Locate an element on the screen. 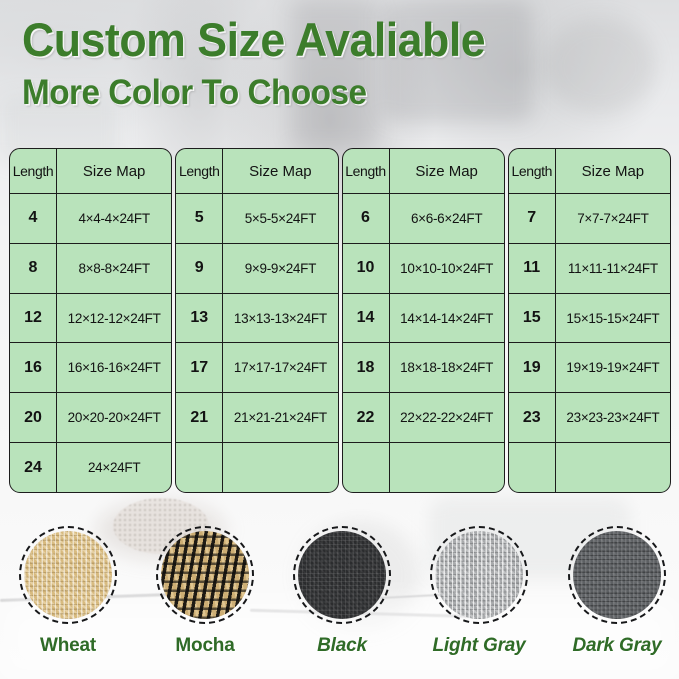 Image resolution: width=679 pixels, height=679 pixels. cell-length: 18 is located at coordinates (366, 368).